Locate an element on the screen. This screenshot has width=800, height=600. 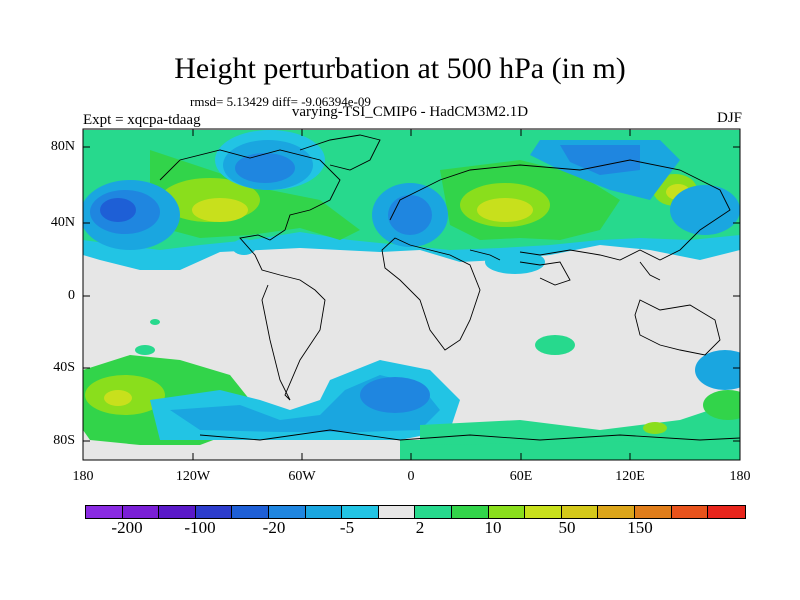
lon-label-0: 0 is located at coordinates (411, 476).